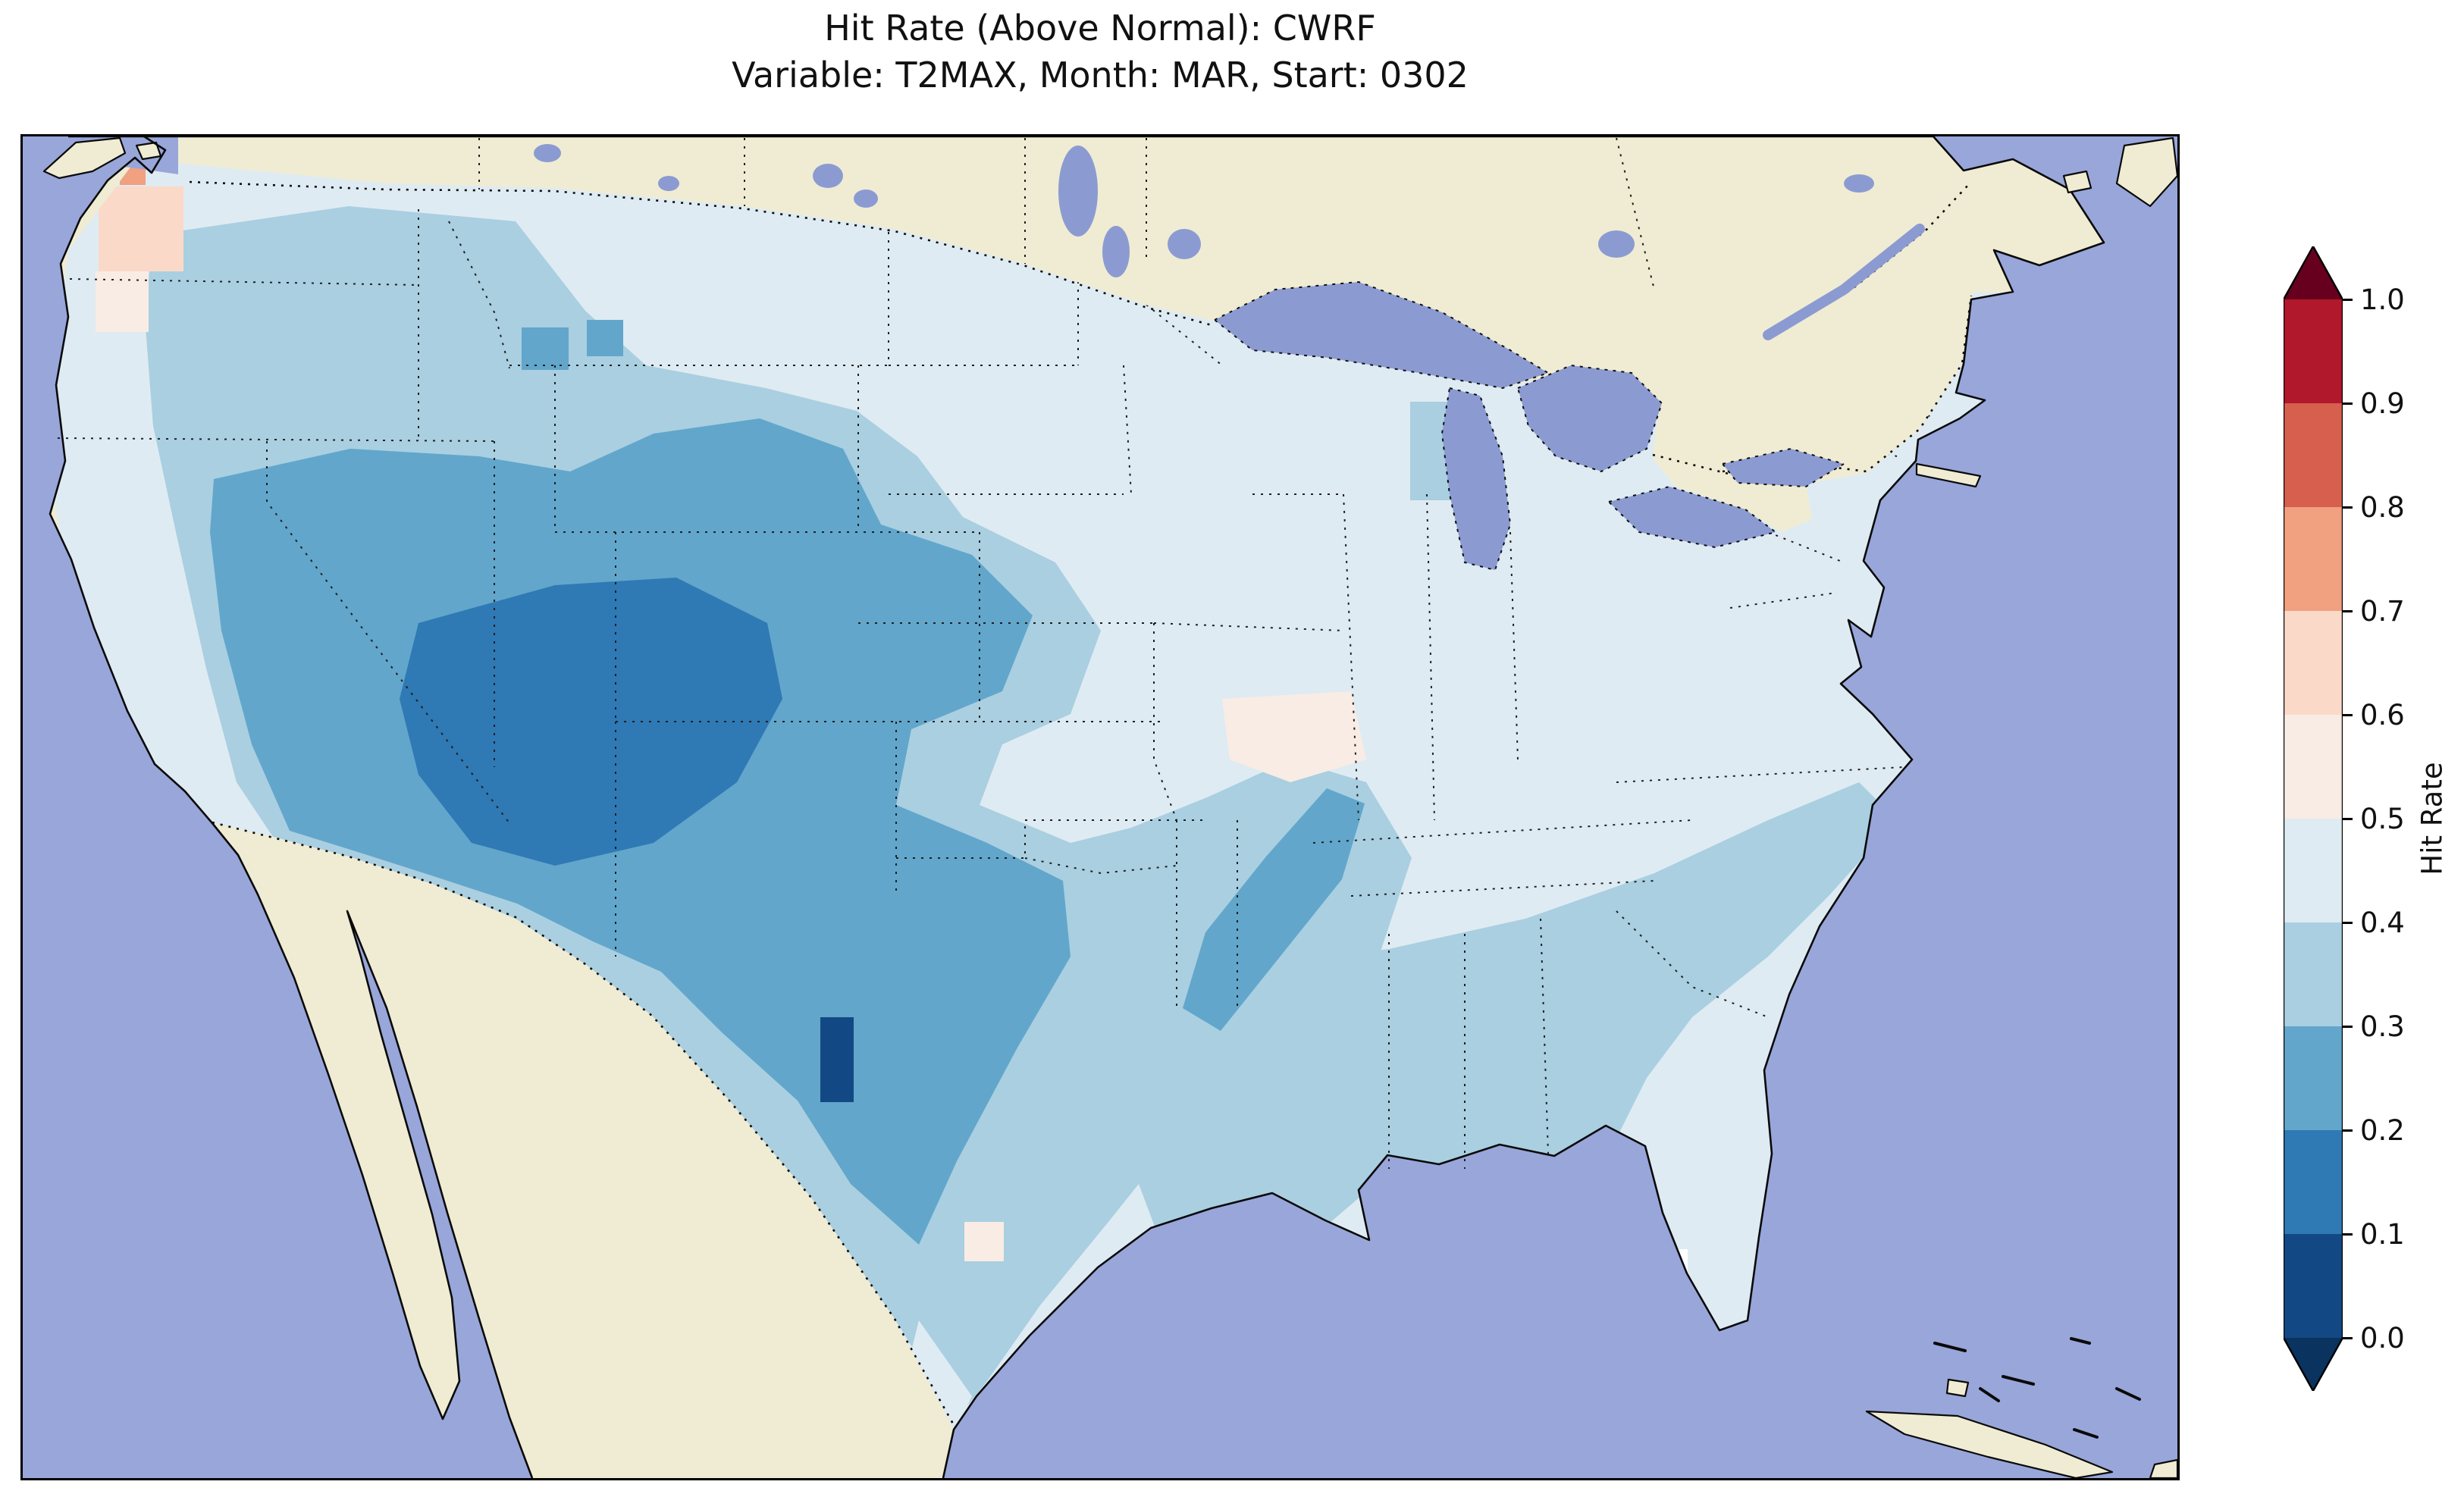 The height and width of the screenshot is (1494, 2464). I want to click on puget-sound-area, so click(110, 158).